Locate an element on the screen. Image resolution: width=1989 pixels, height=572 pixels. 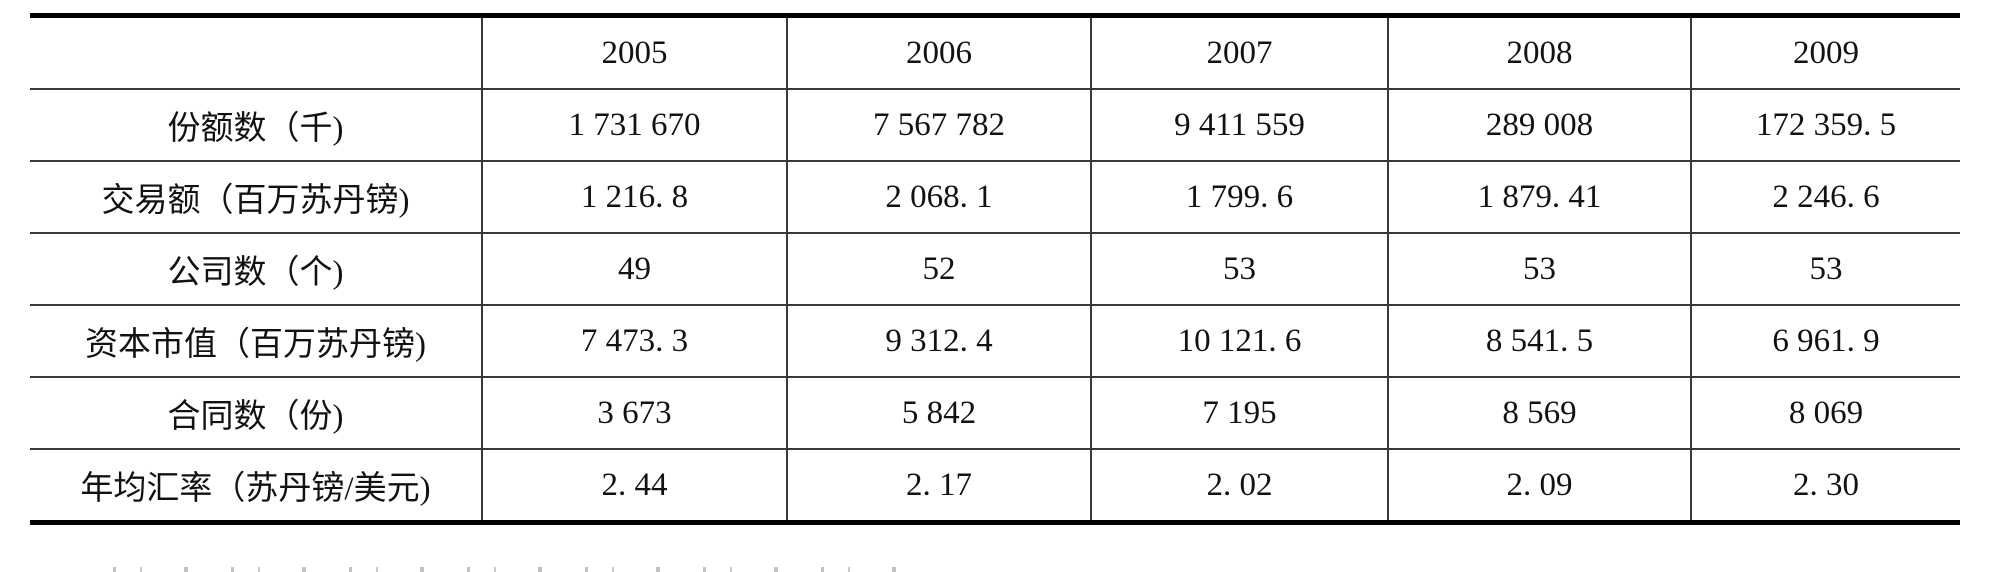
table-cell: 7 567 782 is located at coordinates (939, 125).